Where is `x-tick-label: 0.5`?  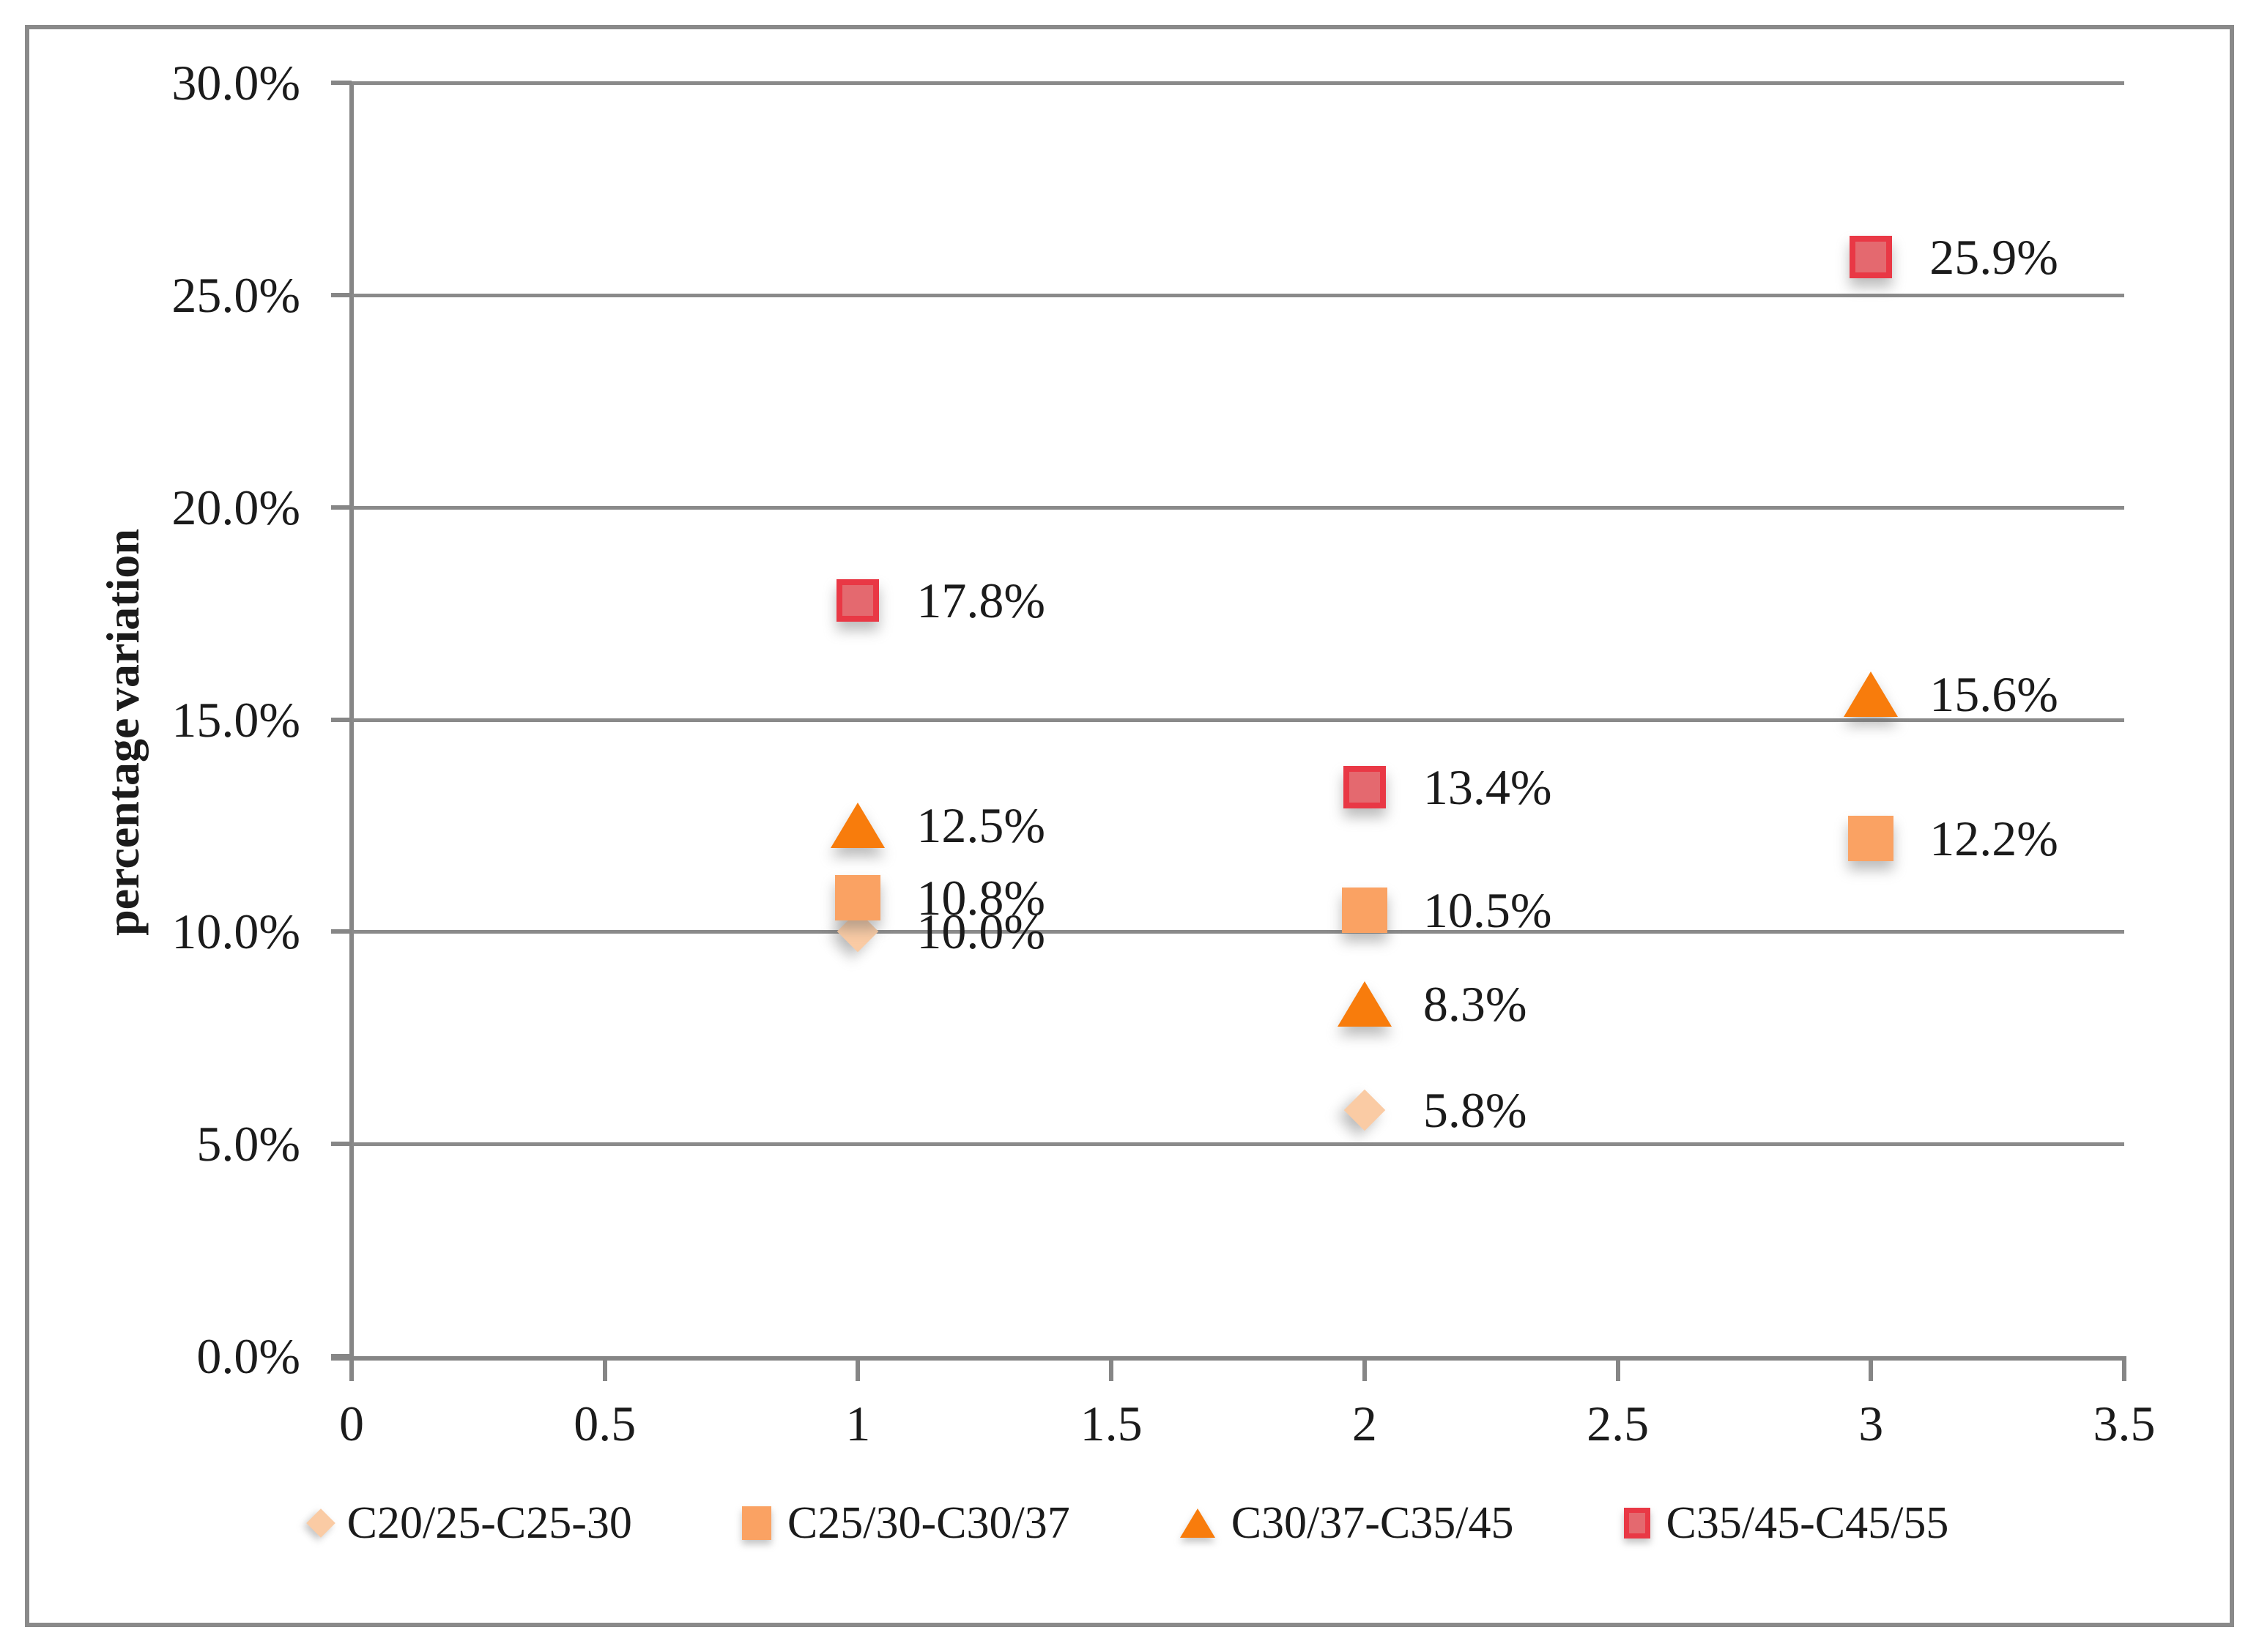 x-tick-label: 0.5 is located at coordinates (605, 1424).